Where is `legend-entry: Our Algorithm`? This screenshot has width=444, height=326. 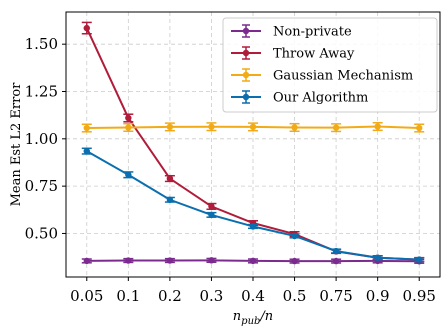
legend-entry: Our Algorithm is located at coordinates (299, 98).